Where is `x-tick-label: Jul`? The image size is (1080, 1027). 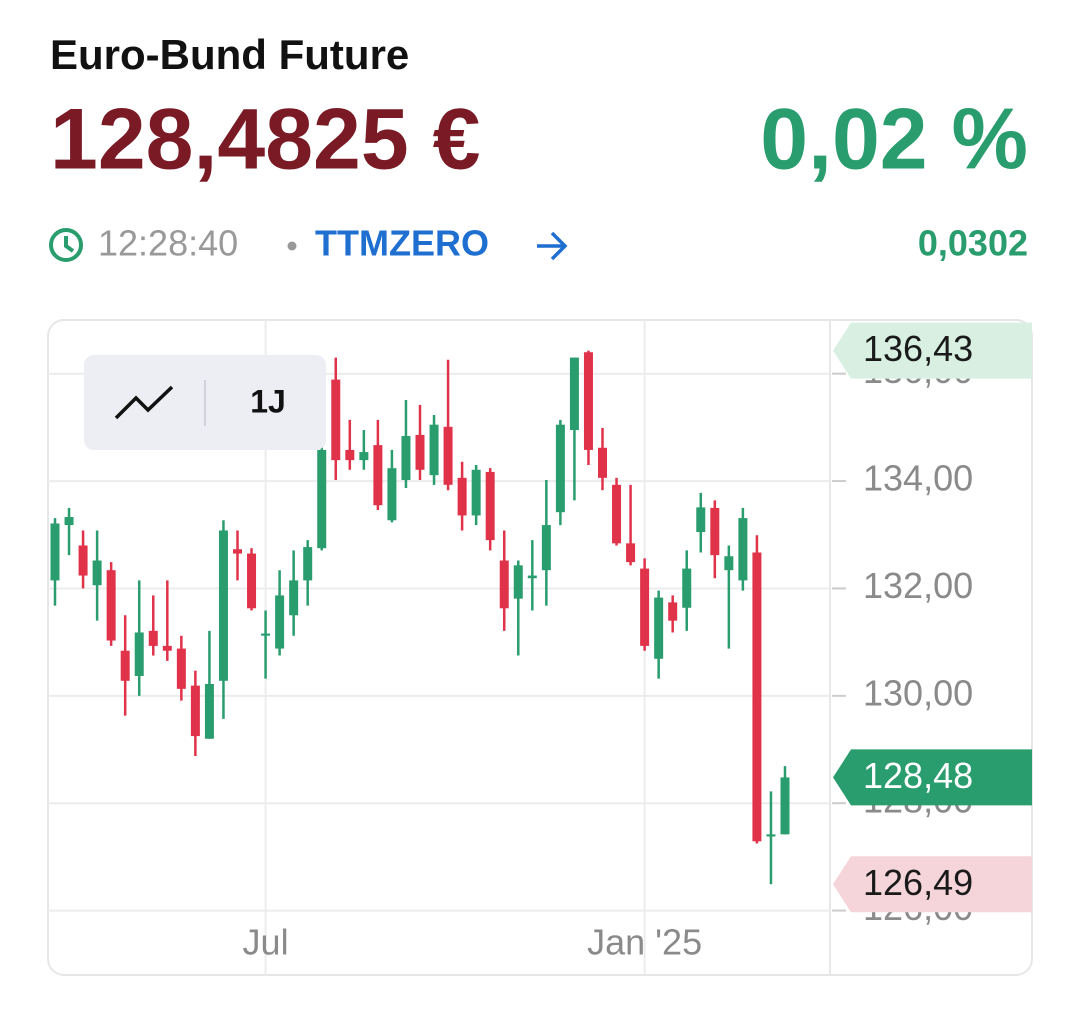
x-tick-label: Jul is located at coordinates (266, 942).